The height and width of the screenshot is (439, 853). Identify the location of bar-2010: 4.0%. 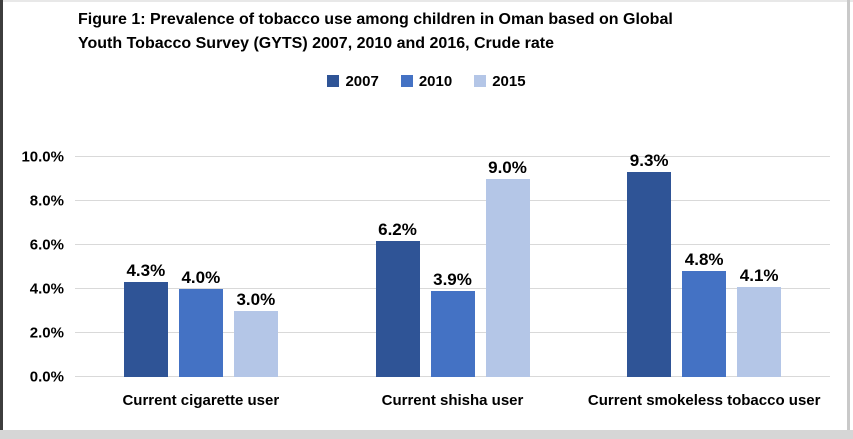
(200, 323).